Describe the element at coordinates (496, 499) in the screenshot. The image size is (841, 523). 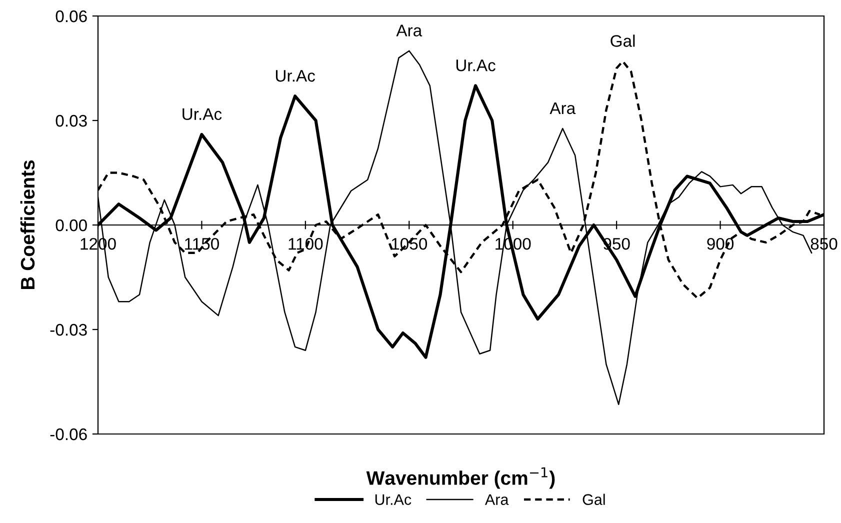
I see `legend-label: Ara` at that location.